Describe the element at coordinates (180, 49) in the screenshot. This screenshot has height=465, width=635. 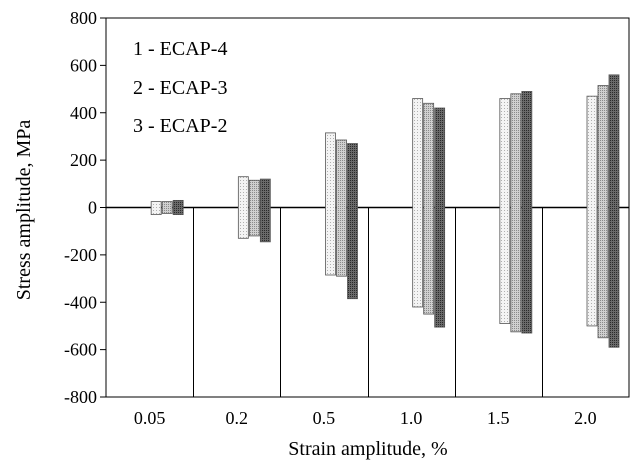
I see `legend-entry-1: 1 - ECAP-4` at that location.